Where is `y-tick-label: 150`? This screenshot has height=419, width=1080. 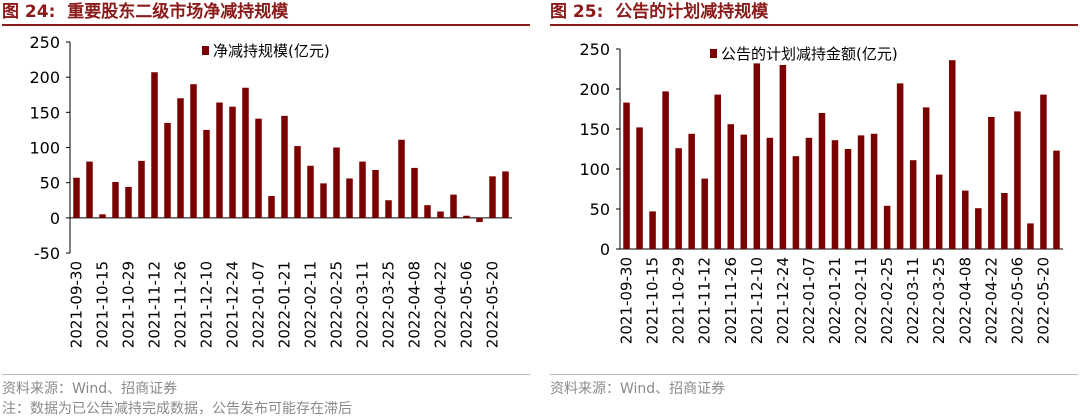 y-tick-label: 150 is located at coordinates (44, 112).